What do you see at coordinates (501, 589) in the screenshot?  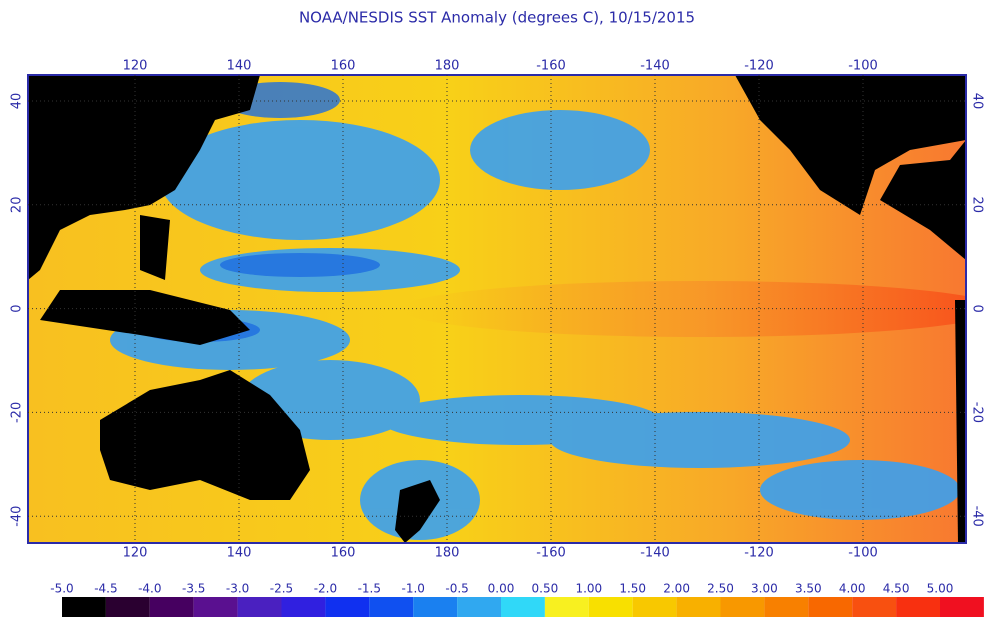 I see `colorbar-label: 0.00` at bounding box center [501, 589].